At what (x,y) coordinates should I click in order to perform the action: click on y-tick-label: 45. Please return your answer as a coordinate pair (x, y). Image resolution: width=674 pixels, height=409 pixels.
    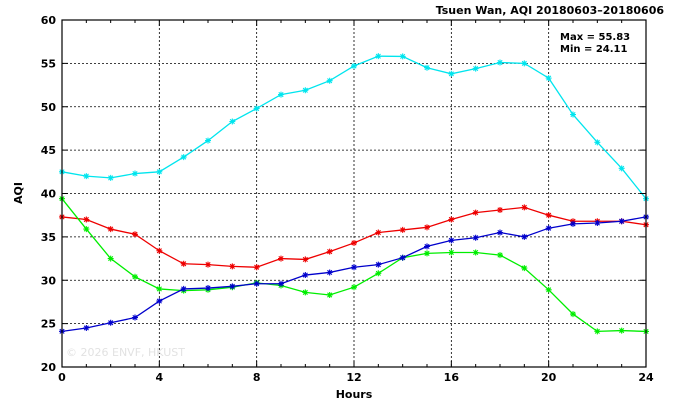
    Looking at the image, I should click on (48, 150).